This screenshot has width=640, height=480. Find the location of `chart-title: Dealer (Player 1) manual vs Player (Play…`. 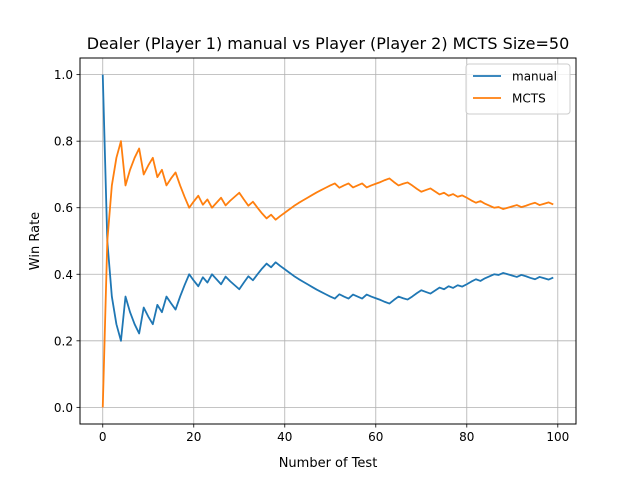

chart-title: Dealer (Player 1) manual vs Player (Play… is located at coordinates (328, 43).